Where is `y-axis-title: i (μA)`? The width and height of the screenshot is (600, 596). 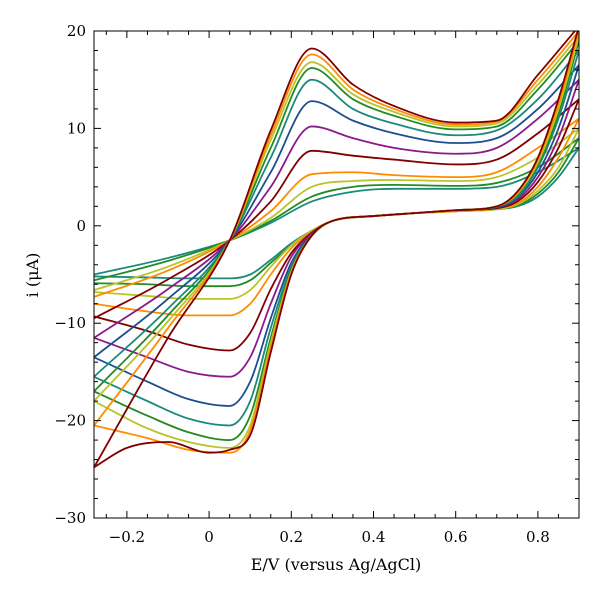
y-axis-title: i (μA) is located at coordinates (32, 275).